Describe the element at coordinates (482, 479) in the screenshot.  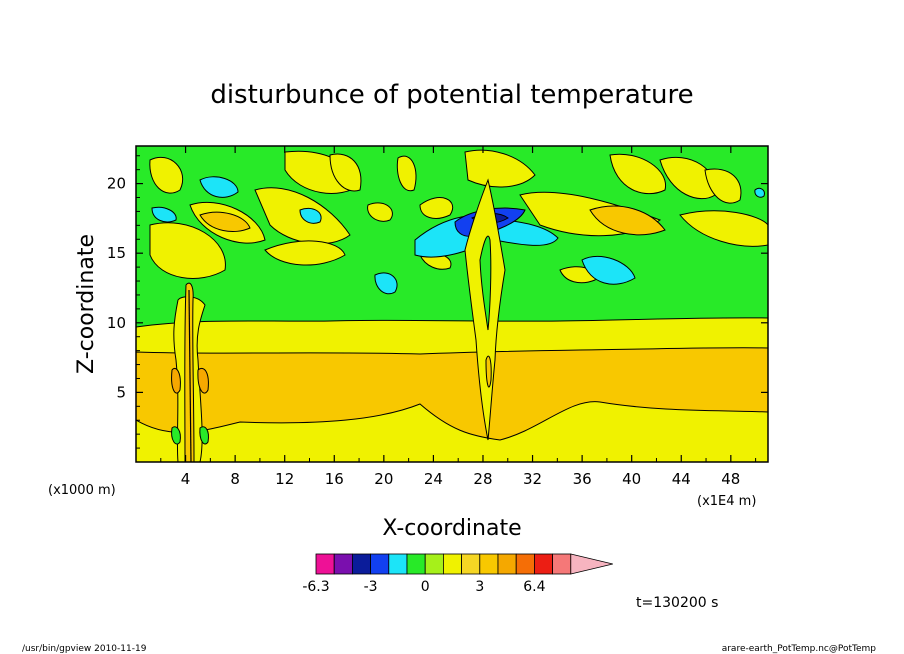
I see `x-tick-label: 28` at that location.